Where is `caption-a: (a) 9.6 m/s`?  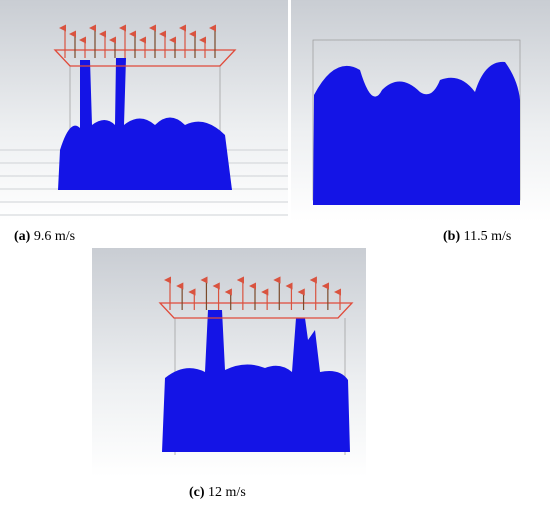
caption-a: (a) 9.6 m/s is located at coordinates (44, 237).